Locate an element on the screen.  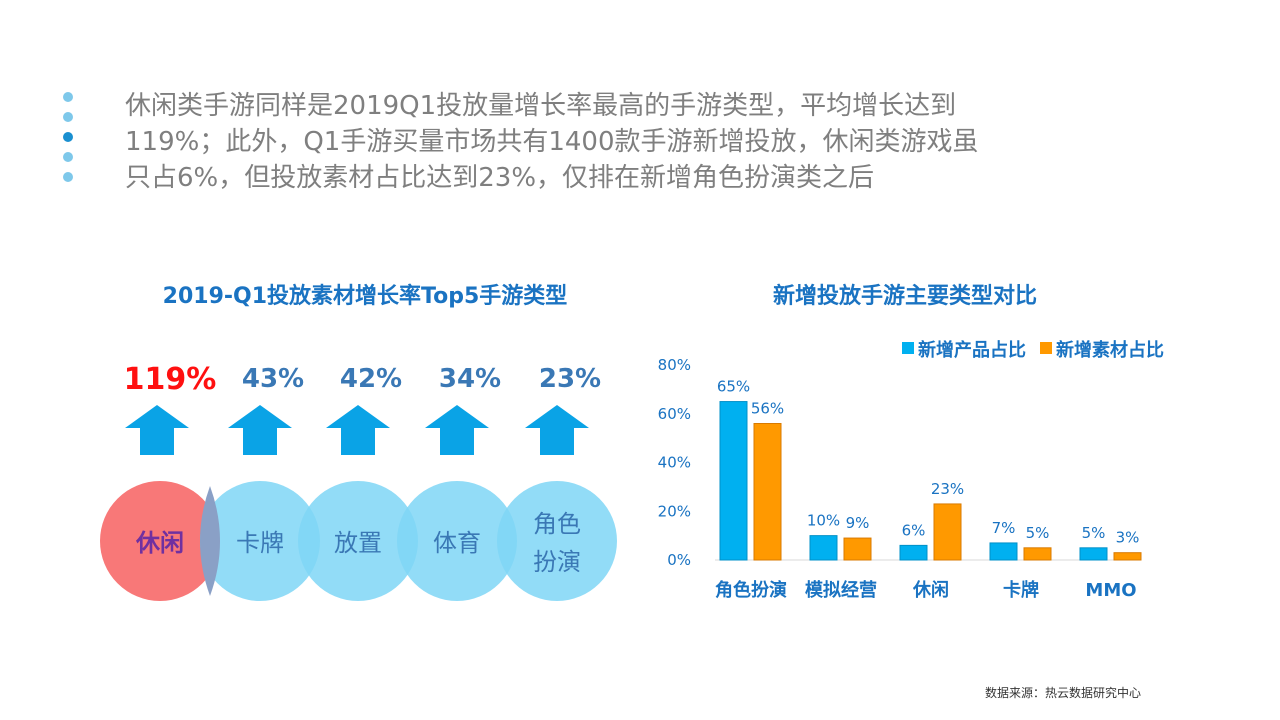
left-panel-title: 2019-Q1投放素材增长率Top5手游类型 is located at coordinates (365, 296).